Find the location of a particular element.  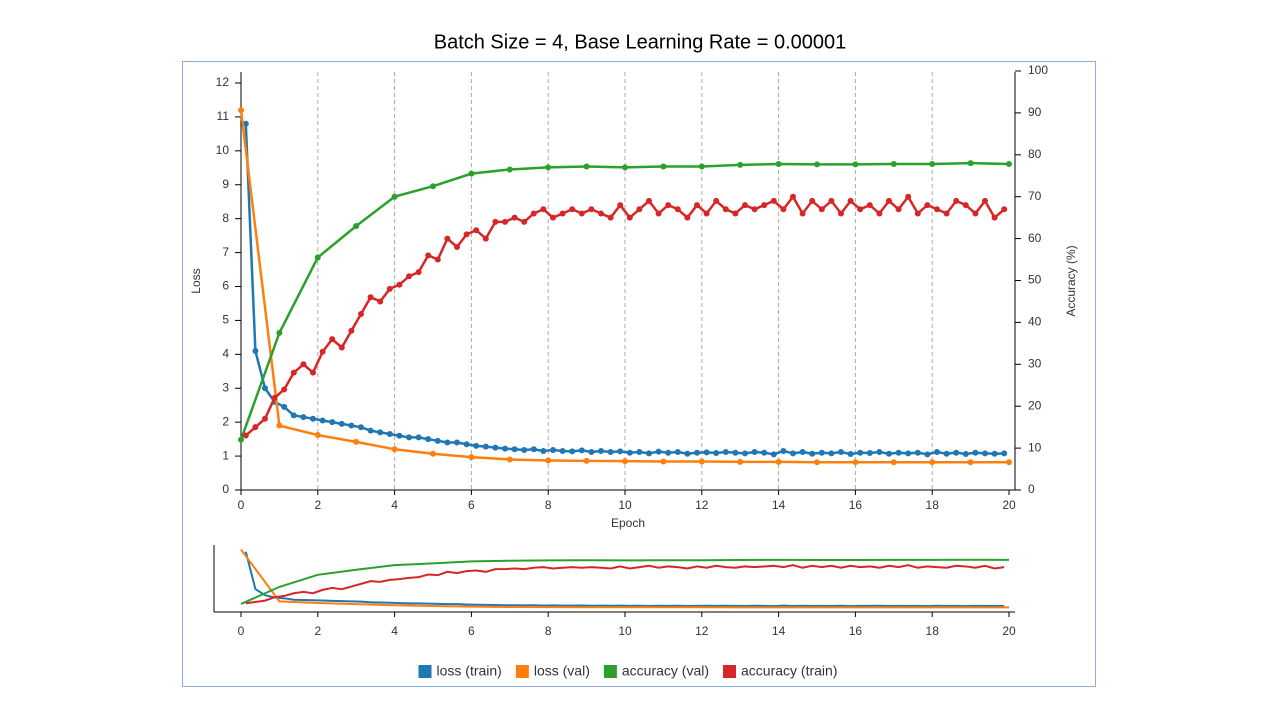

mini-x-tick-label: 8 is located at coordinates (548, 631).